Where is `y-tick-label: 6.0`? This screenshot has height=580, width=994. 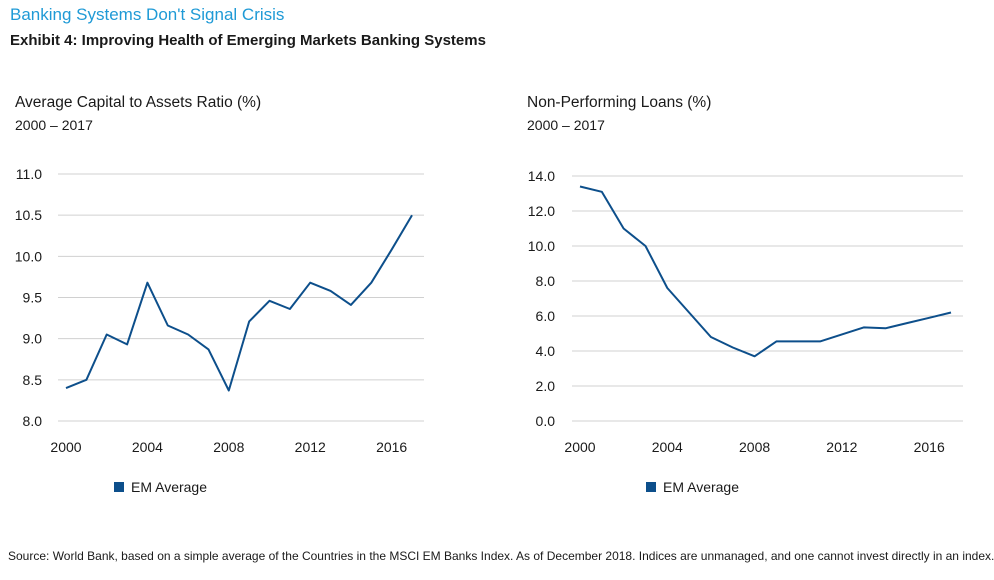
y-tick-label: 6.0 is located at coordinates (546, 316).